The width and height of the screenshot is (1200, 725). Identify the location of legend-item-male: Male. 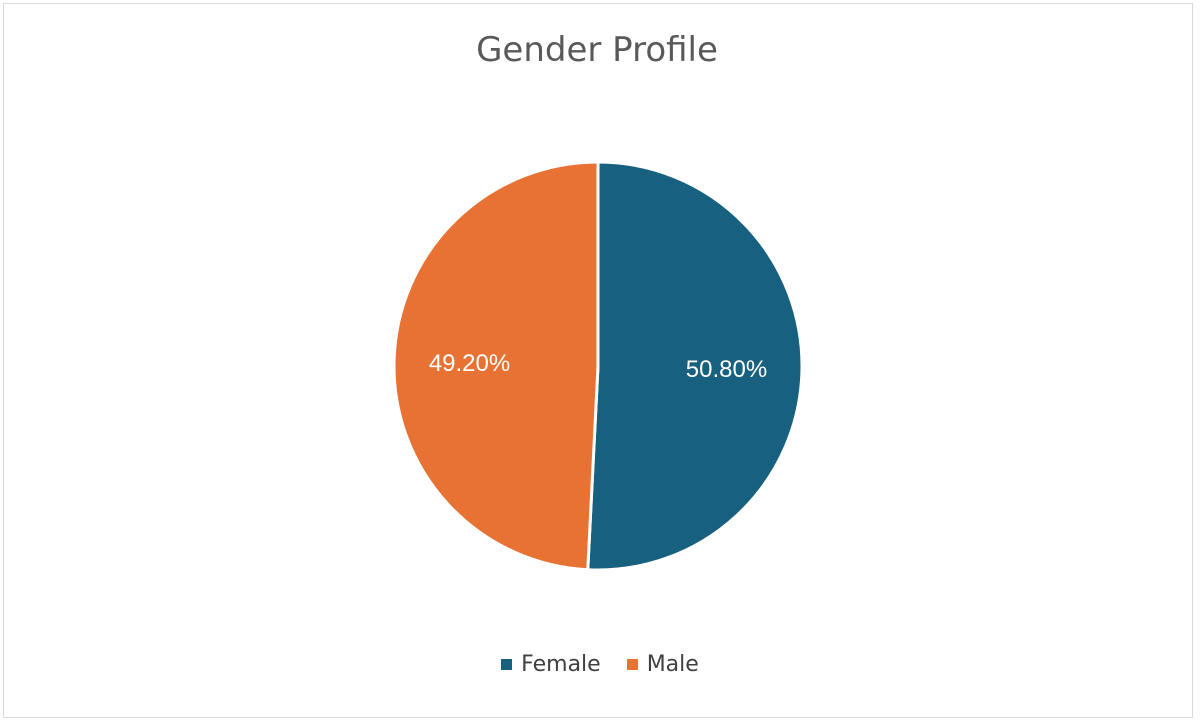
(662, 664).